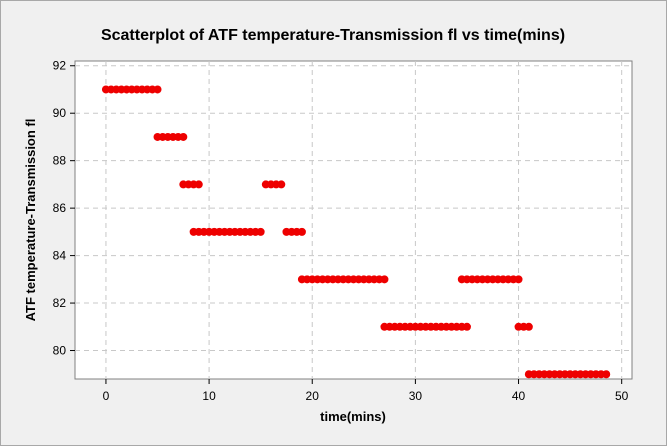 The width and height of the screenshot is (667, 446). Describe the element at coordinates (106, 396) in the screenshot. I see `x-tick-label: 0` at that location.